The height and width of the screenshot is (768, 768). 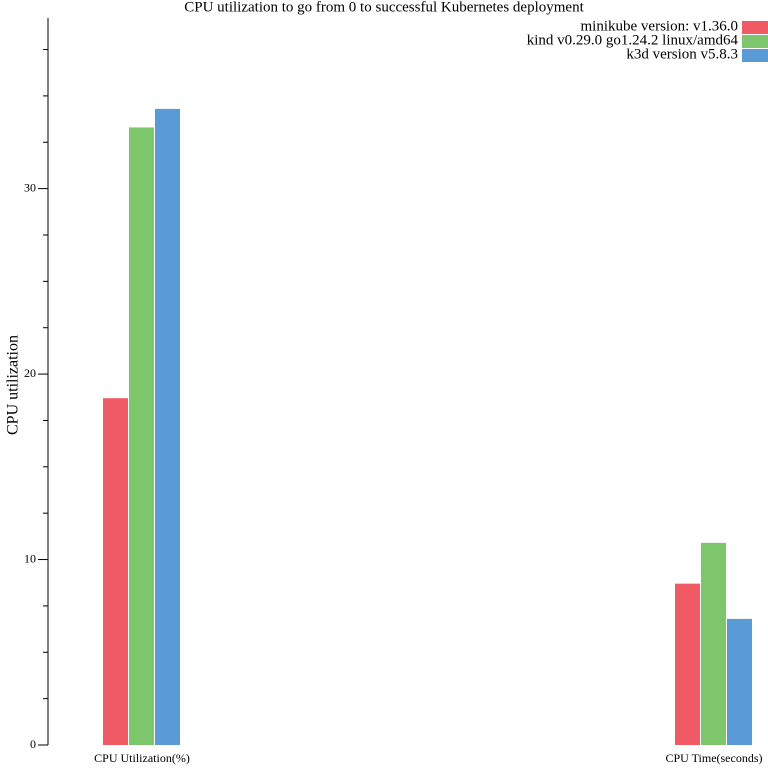 What do you see at coordinates (682, 54) in the screenshot?
I see `legend-label: k3d version v5.8.3` at bounding box center [682, 54].